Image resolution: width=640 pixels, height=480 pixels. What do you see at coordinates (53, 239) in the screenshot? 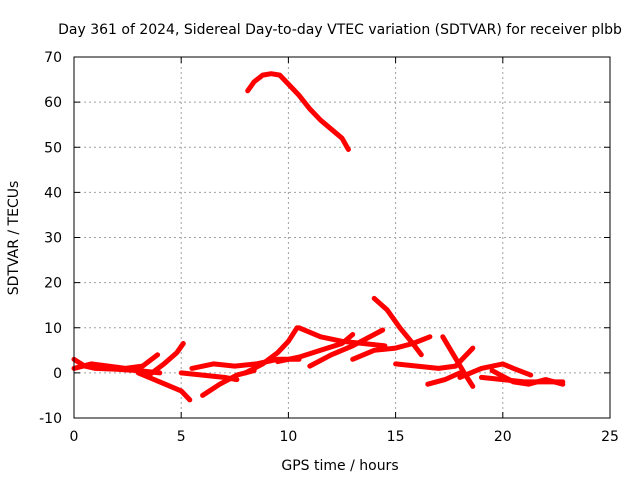
I see `y-tick-label: 30` at bounding box center [53, 239].